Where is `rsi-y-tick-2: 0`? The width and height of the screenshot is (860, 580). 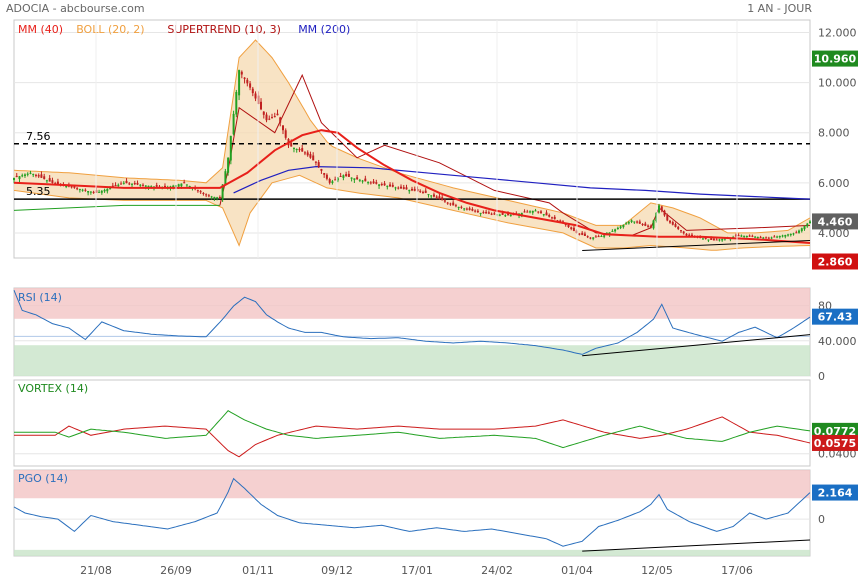 rsi-y-tick-2: 0 is located at coordinates (821, 376).